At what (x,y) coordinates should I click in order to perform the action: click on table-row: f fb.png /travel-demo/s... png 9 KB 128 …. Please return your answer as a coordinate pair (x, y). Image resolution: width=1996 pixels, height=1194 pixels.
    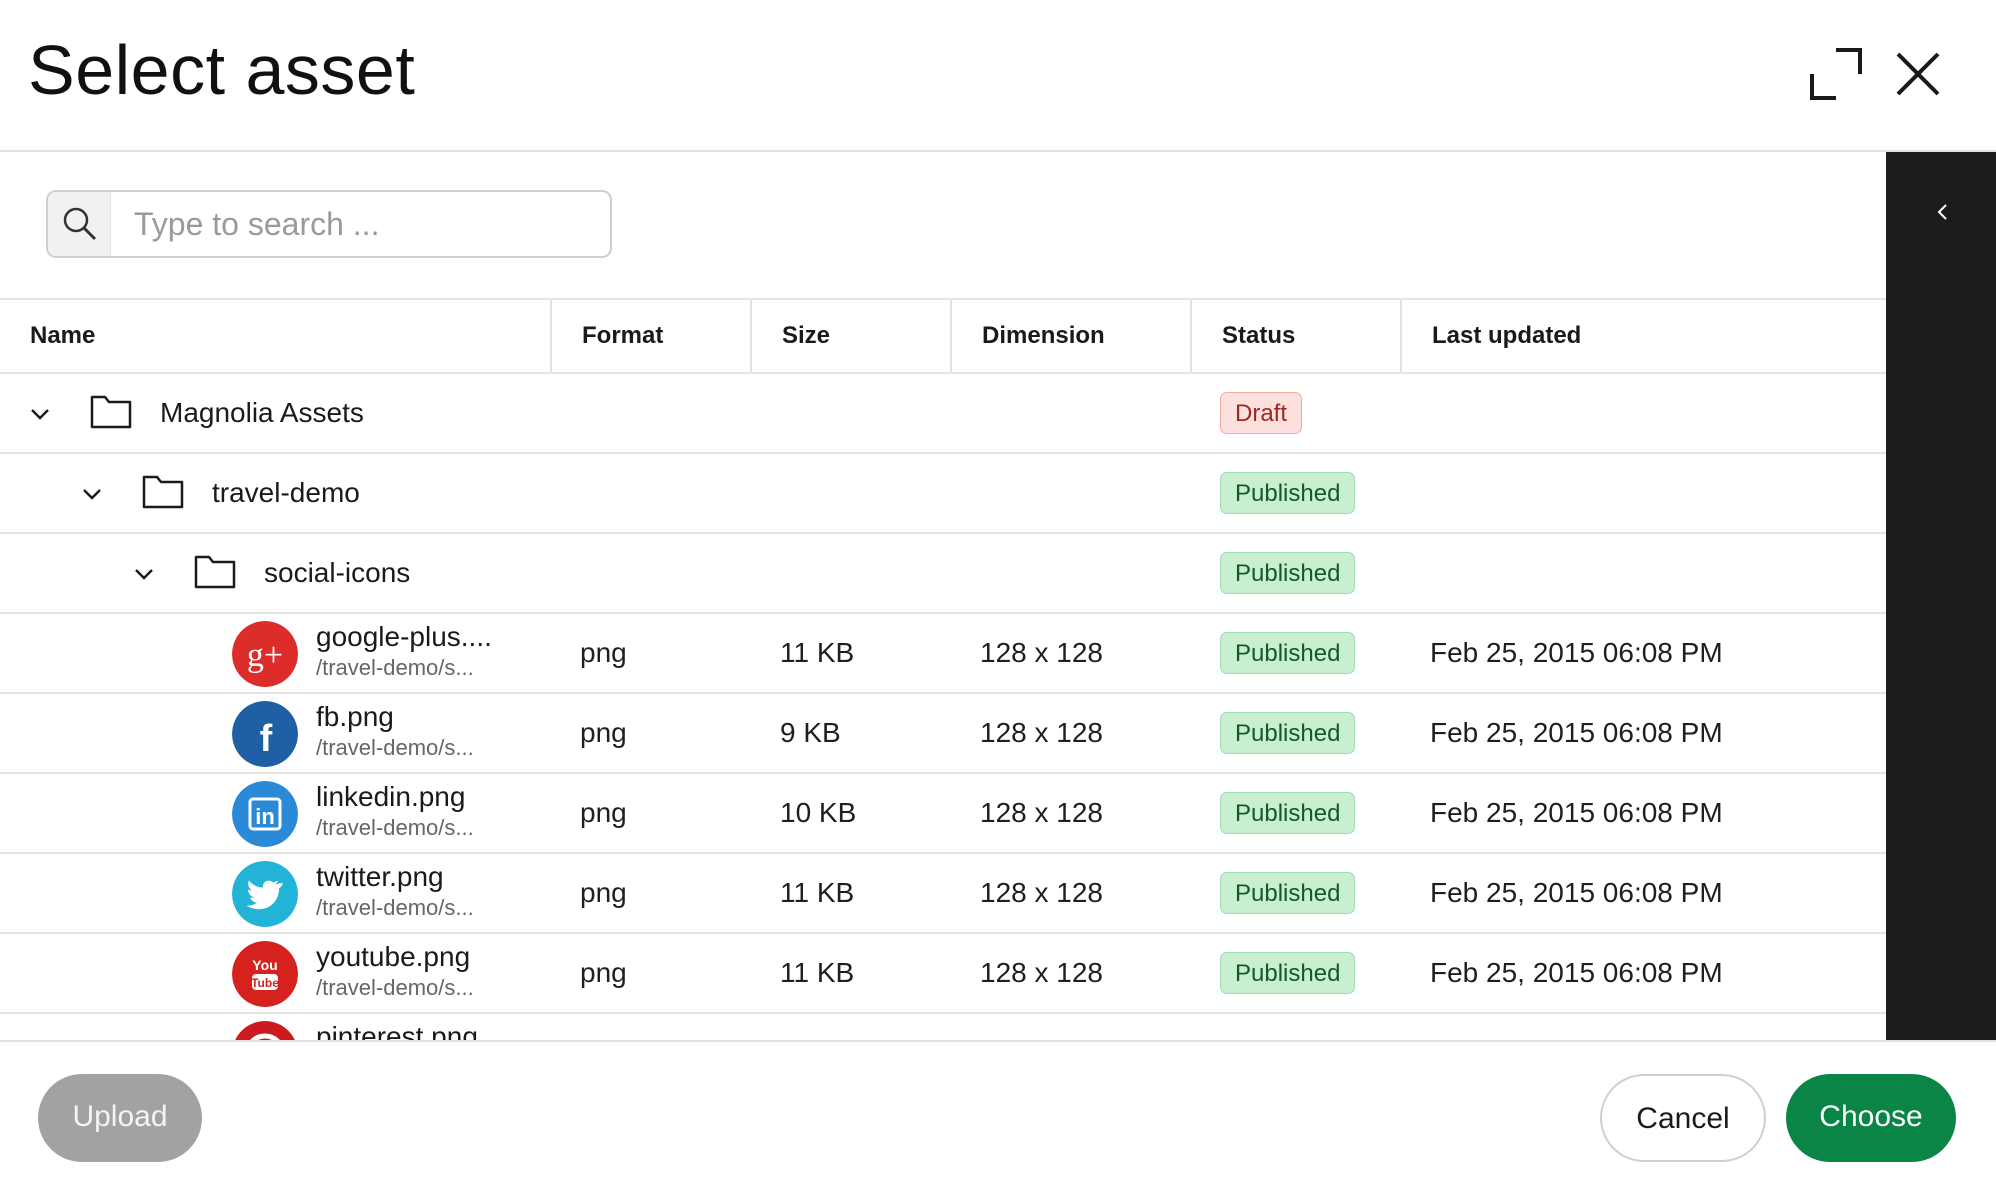
    Looking at the image, I should click on (943, 734).